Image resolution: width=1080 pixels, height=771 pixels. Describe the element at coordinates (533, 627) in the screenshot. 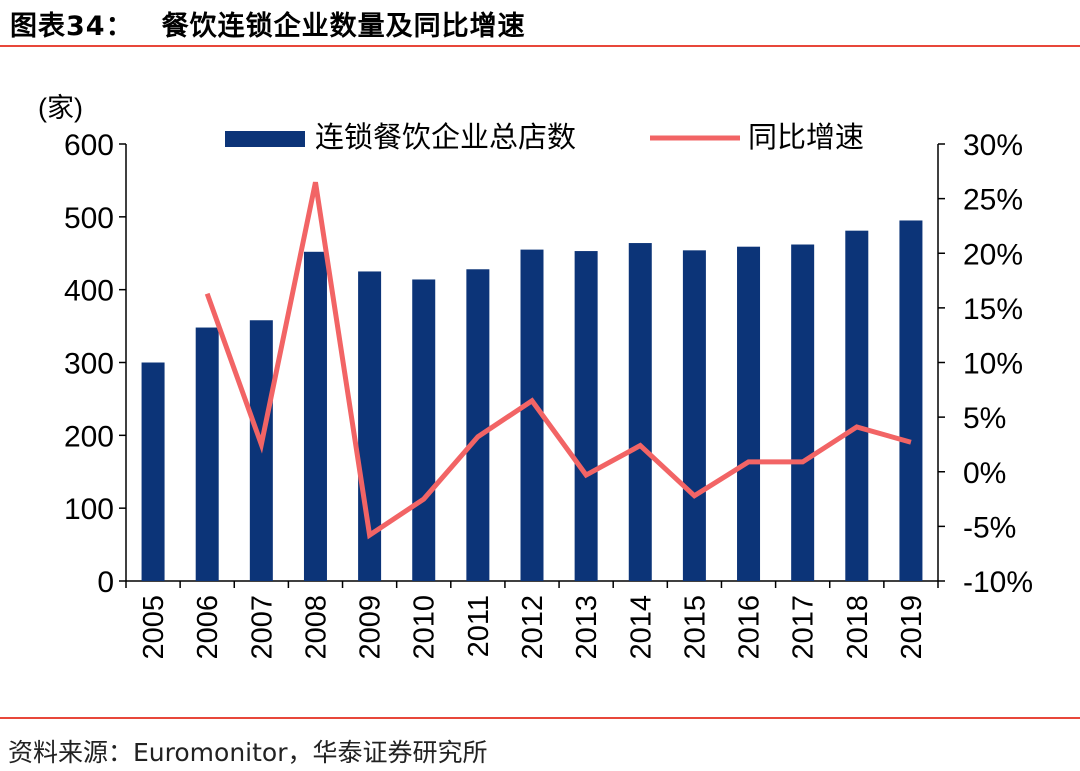

I see `x-tick-label: 2012` at that location.